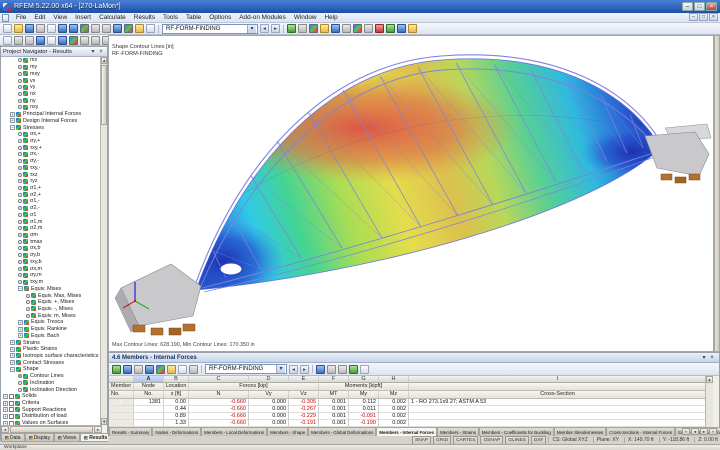 This screenshot has height=450, width=720. What do you see at coordinates (51, 389) in the screenshot?
I see `navigator-tree-item: Inclination Direction` at bounding box center [51, 389].